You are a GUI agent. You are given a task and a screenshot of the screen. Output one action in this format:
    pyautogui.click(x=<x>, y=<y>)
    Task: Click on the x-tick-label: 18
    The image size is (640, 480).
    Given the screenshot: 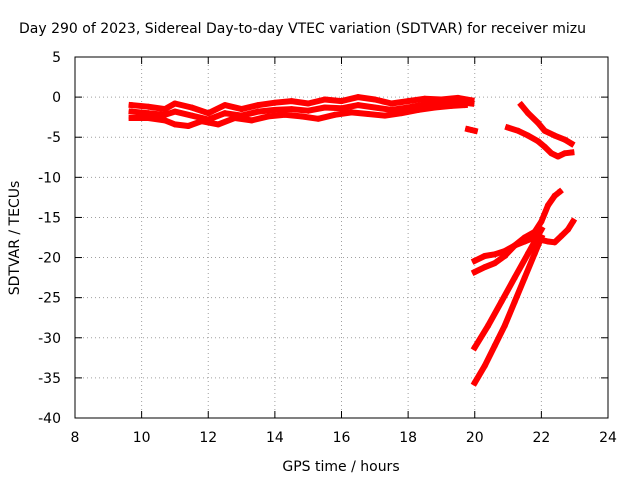 What is the action you would take?
    pyautogui.click(x=408, y=438)
    